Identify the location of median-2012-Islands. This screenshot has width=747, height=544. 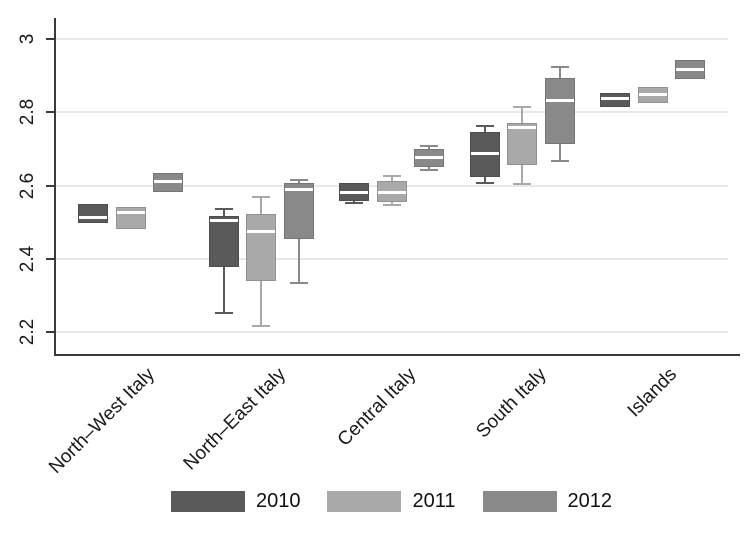
(690, 69).